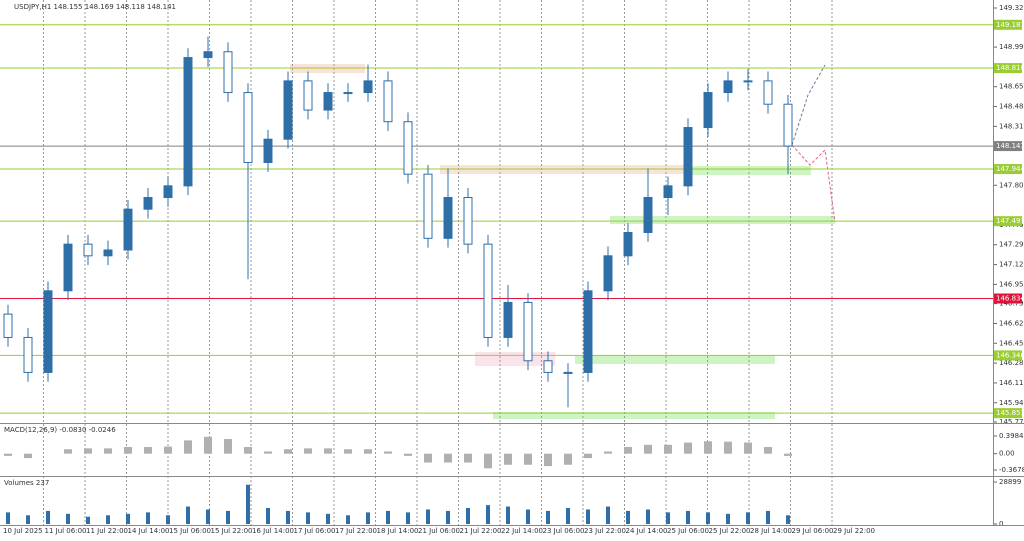 This screenshot has width=1024, height=541. Describe the element at coordinates (813, 183) in the screenshot. I see `forecast` at that location.